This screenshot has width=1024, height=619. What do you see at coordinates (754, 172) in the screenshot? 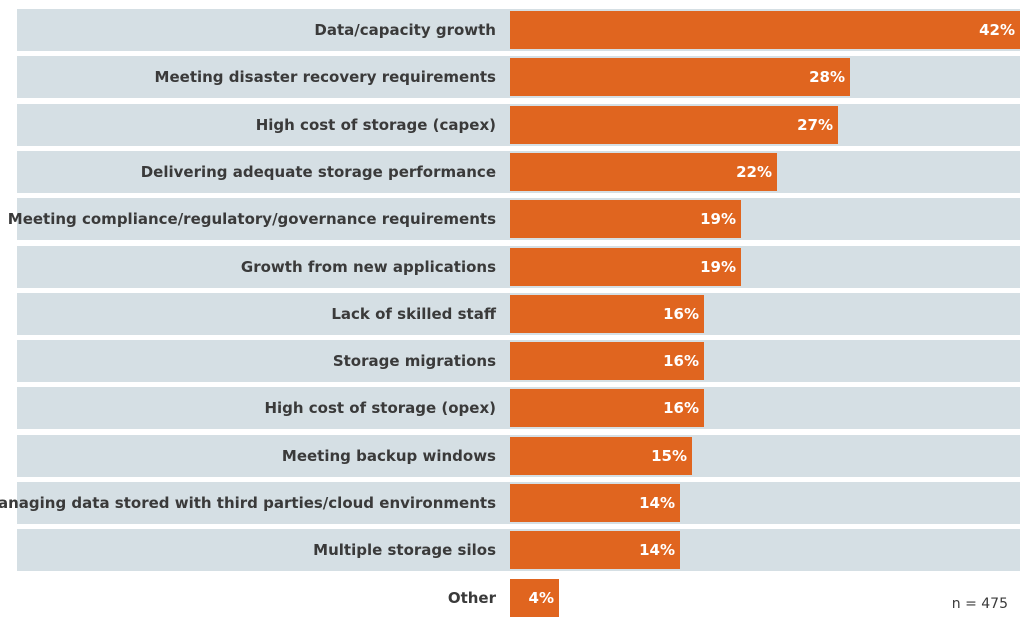
I see `bar-value-label: 22%` at bounding box center [754, 172].